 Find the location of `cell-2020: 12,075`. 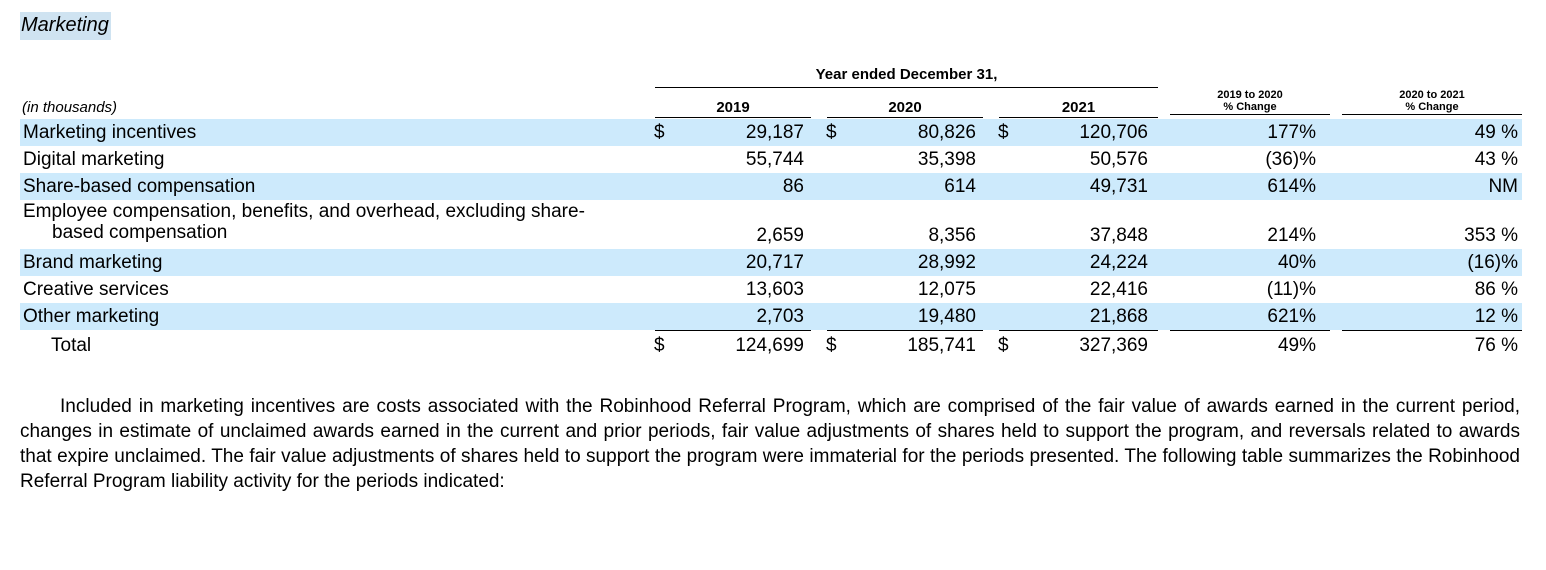

cell-2020: 12,075 is located at coordinates (946, 289).